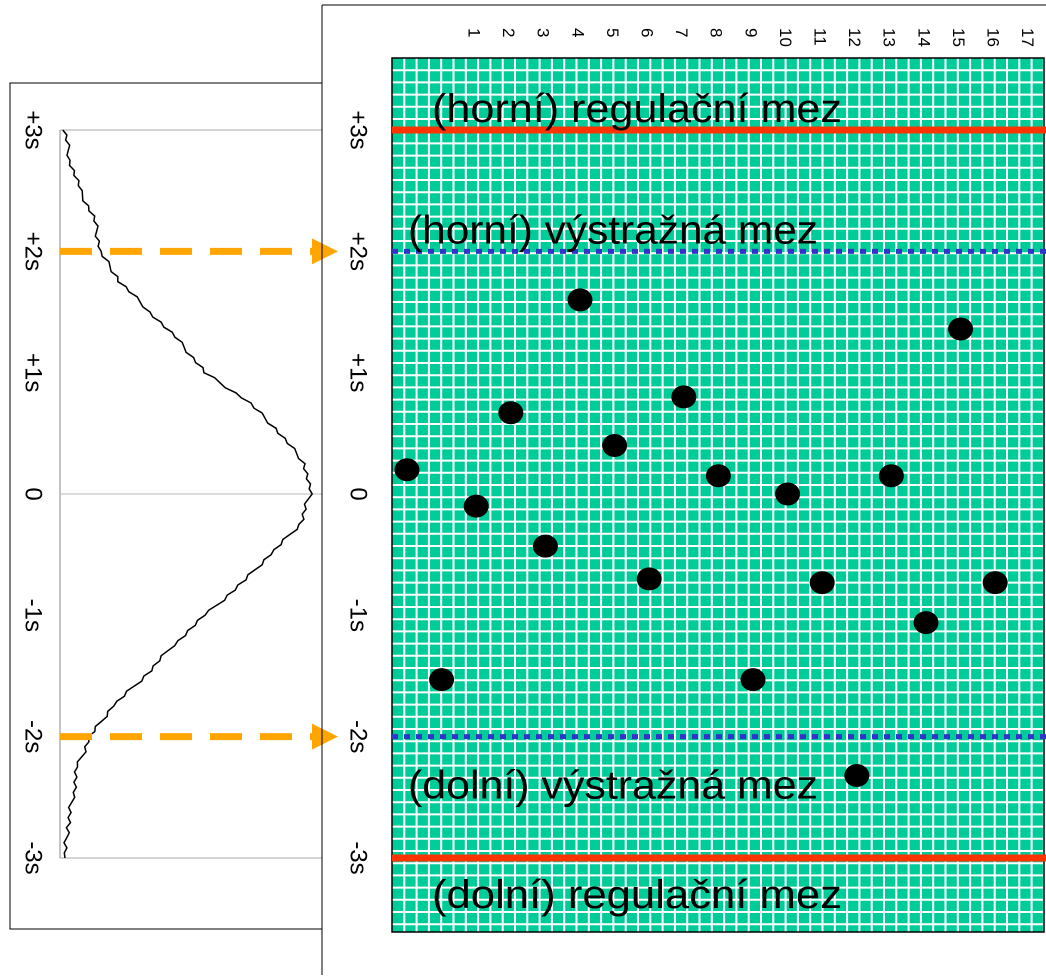 The width and height of the screenshot is (1046, 977). What do you see at coordinates (508, 32) in the screenshot?
I see `control-x-tick-label: 2` at bounding box center [508, 32].